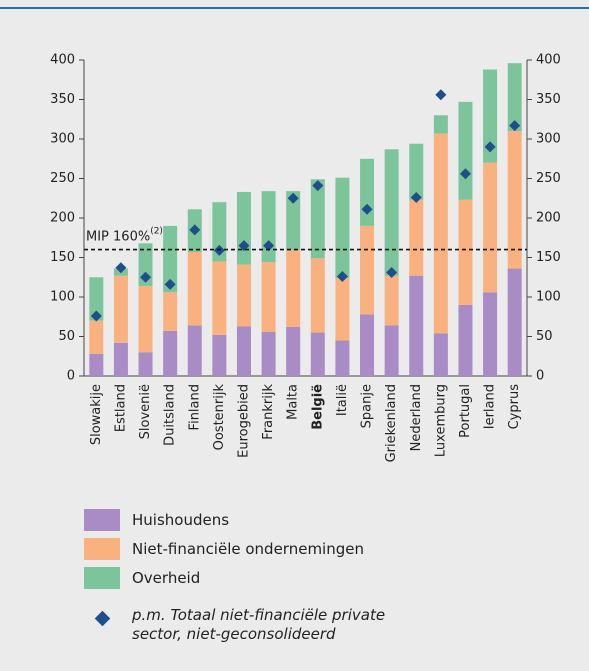 This screenshot has width=589, height=671. Describe the element at coordinates (391, 423) in the screenshot. I see `x-tick-label: Griekenland` at that location.